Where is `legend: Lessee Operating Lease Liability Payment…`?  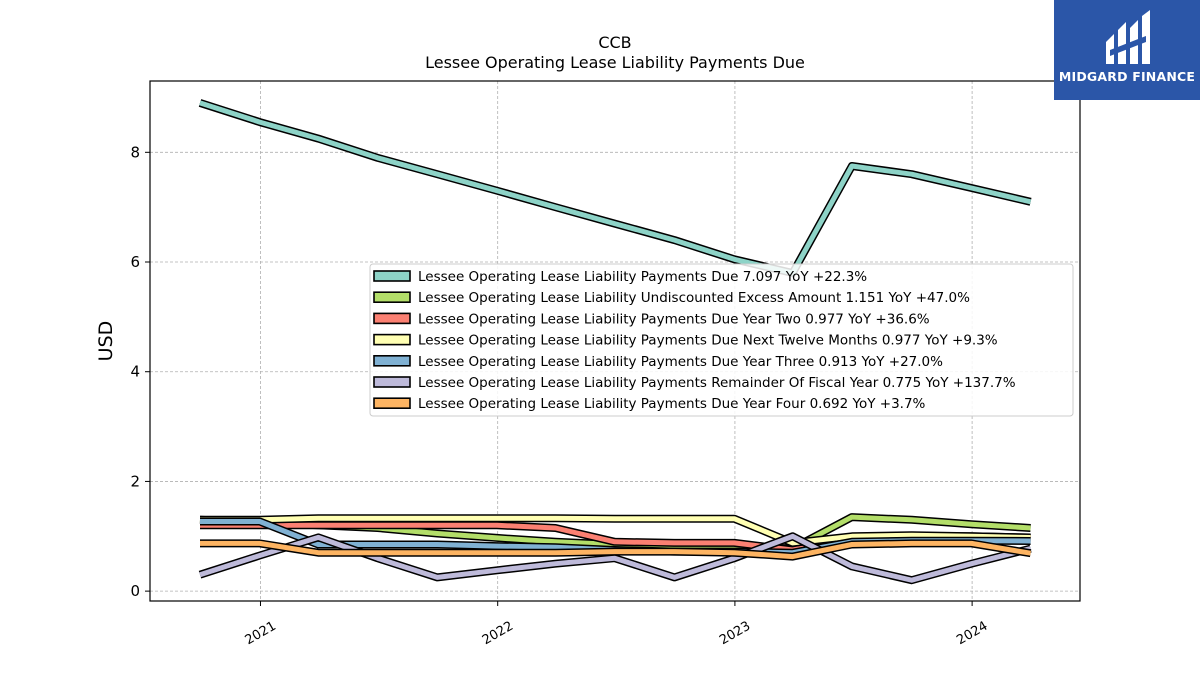 legend: Lessee Operating Lease Liability Payment… is located at coordinates (721, 340).